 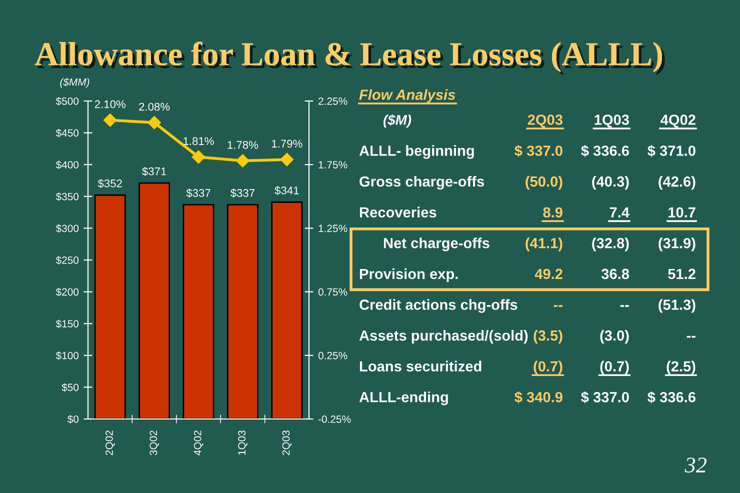 I want to click on text: (32.8), so click(x=610, y=245).